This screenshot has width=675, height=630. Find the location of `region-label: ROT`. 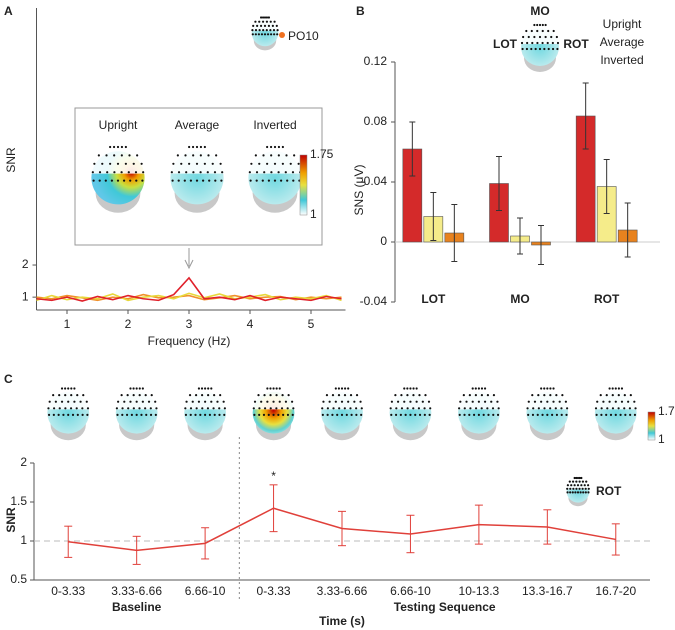

region-label: ROT is located at coordinates (609, 491).